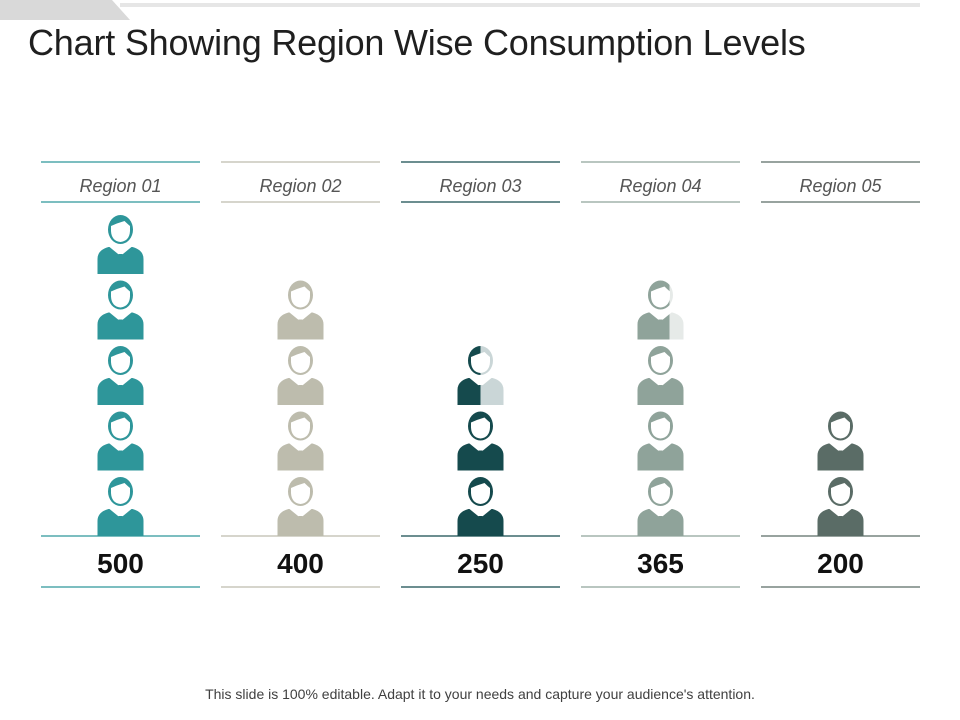  I want to click on value-label: 200, so click(840, 563).